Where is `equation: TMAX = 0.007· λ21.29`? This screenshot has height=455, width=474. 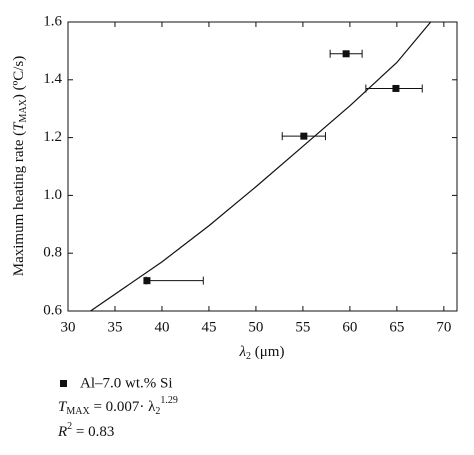 equation: TMAX = 0.007· λ21.29 is located at coordinates (118, 406).